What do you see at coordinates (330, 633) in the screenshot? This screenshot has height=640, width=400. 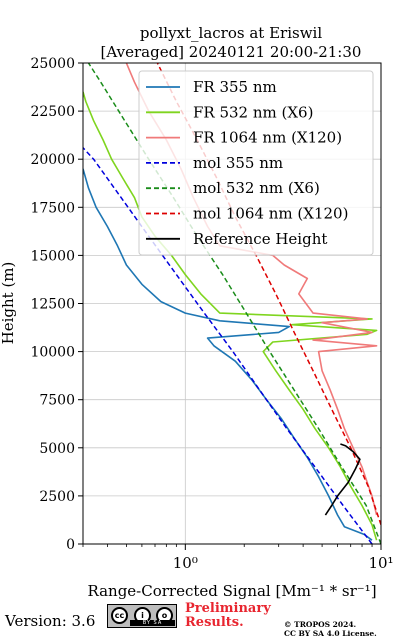 I see `copyright-line-2: CC BY SA 4.0 License.` at bounding box center [330, 633].